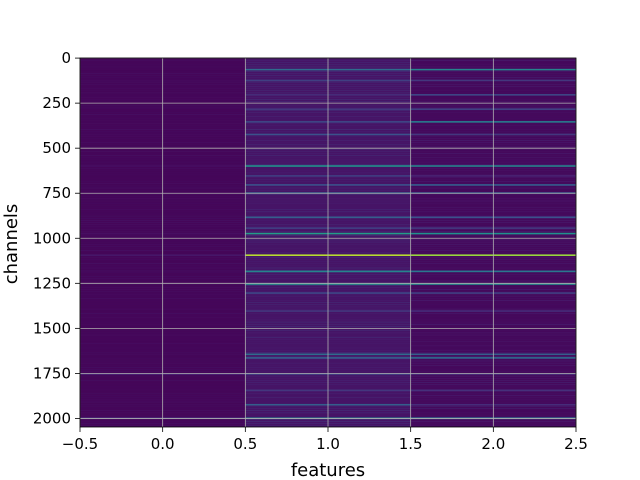  What do you see at coordinates (493, 444) in the screenshot?
I see `x-tick-label: 2.0` at bounding box center [493, 444].